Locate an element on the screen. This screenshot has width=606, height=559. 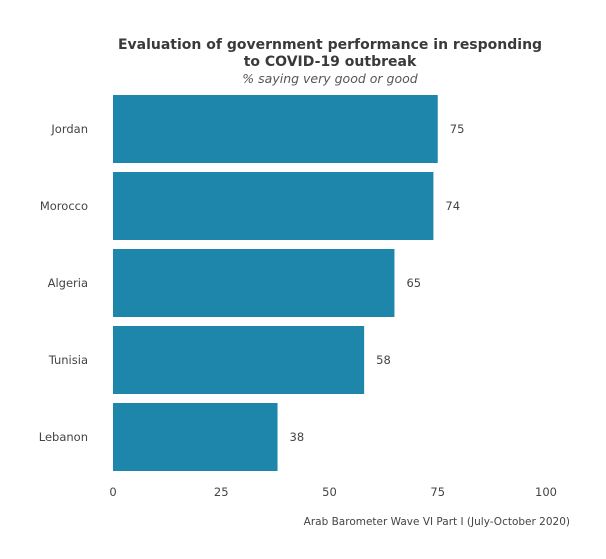
data-label: 74 is located at coordinates (452, 206).